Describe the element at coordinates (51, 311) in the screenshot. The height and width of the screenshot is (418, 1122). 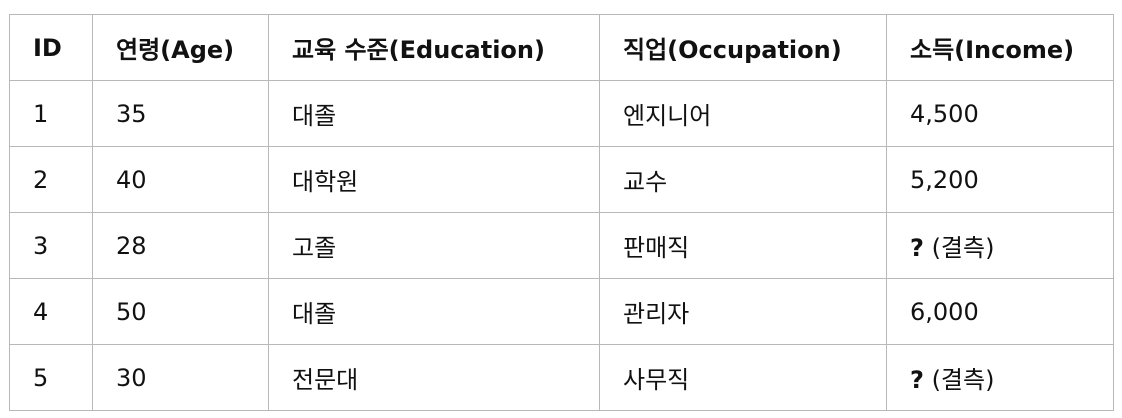
I see `cell-id: 4` at that location.